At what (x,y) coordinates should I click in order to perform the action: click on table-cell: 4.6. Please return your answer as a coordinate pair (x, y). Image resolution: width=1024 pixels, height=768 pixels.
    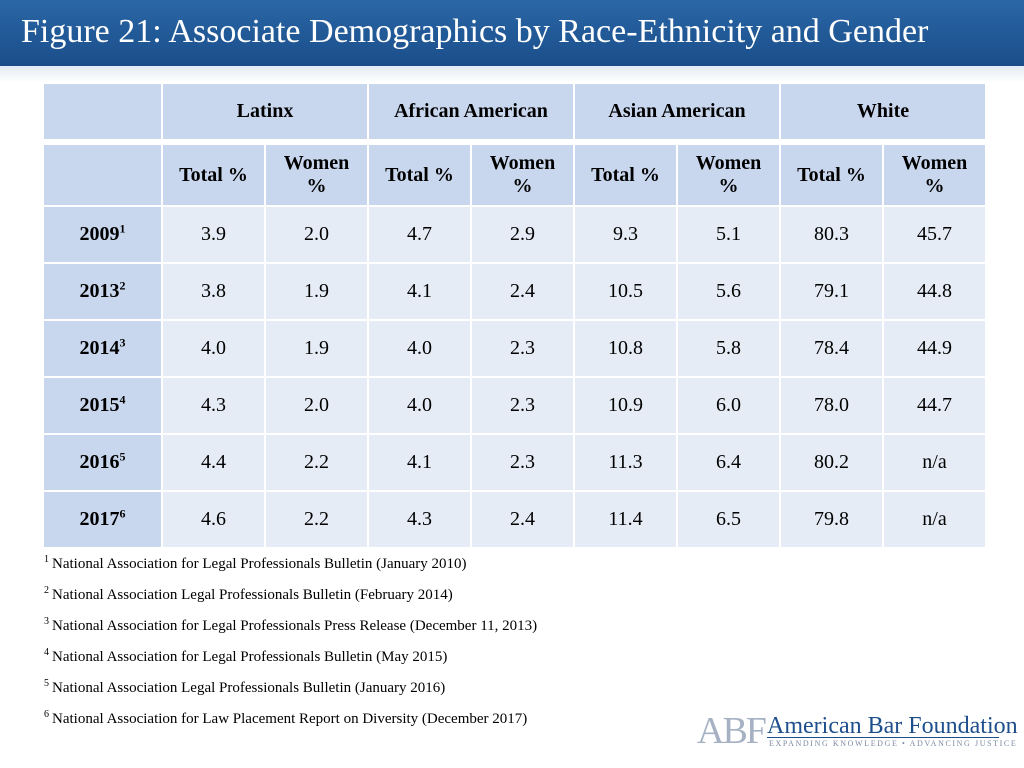
    Looking at the image, I should click on (213, 519).